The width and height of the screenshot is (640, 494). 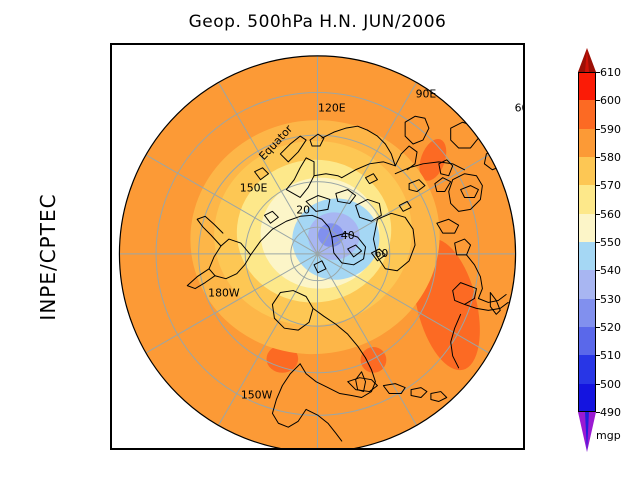 I want to click on coast-ellesmere, so click(x=368, y=210).